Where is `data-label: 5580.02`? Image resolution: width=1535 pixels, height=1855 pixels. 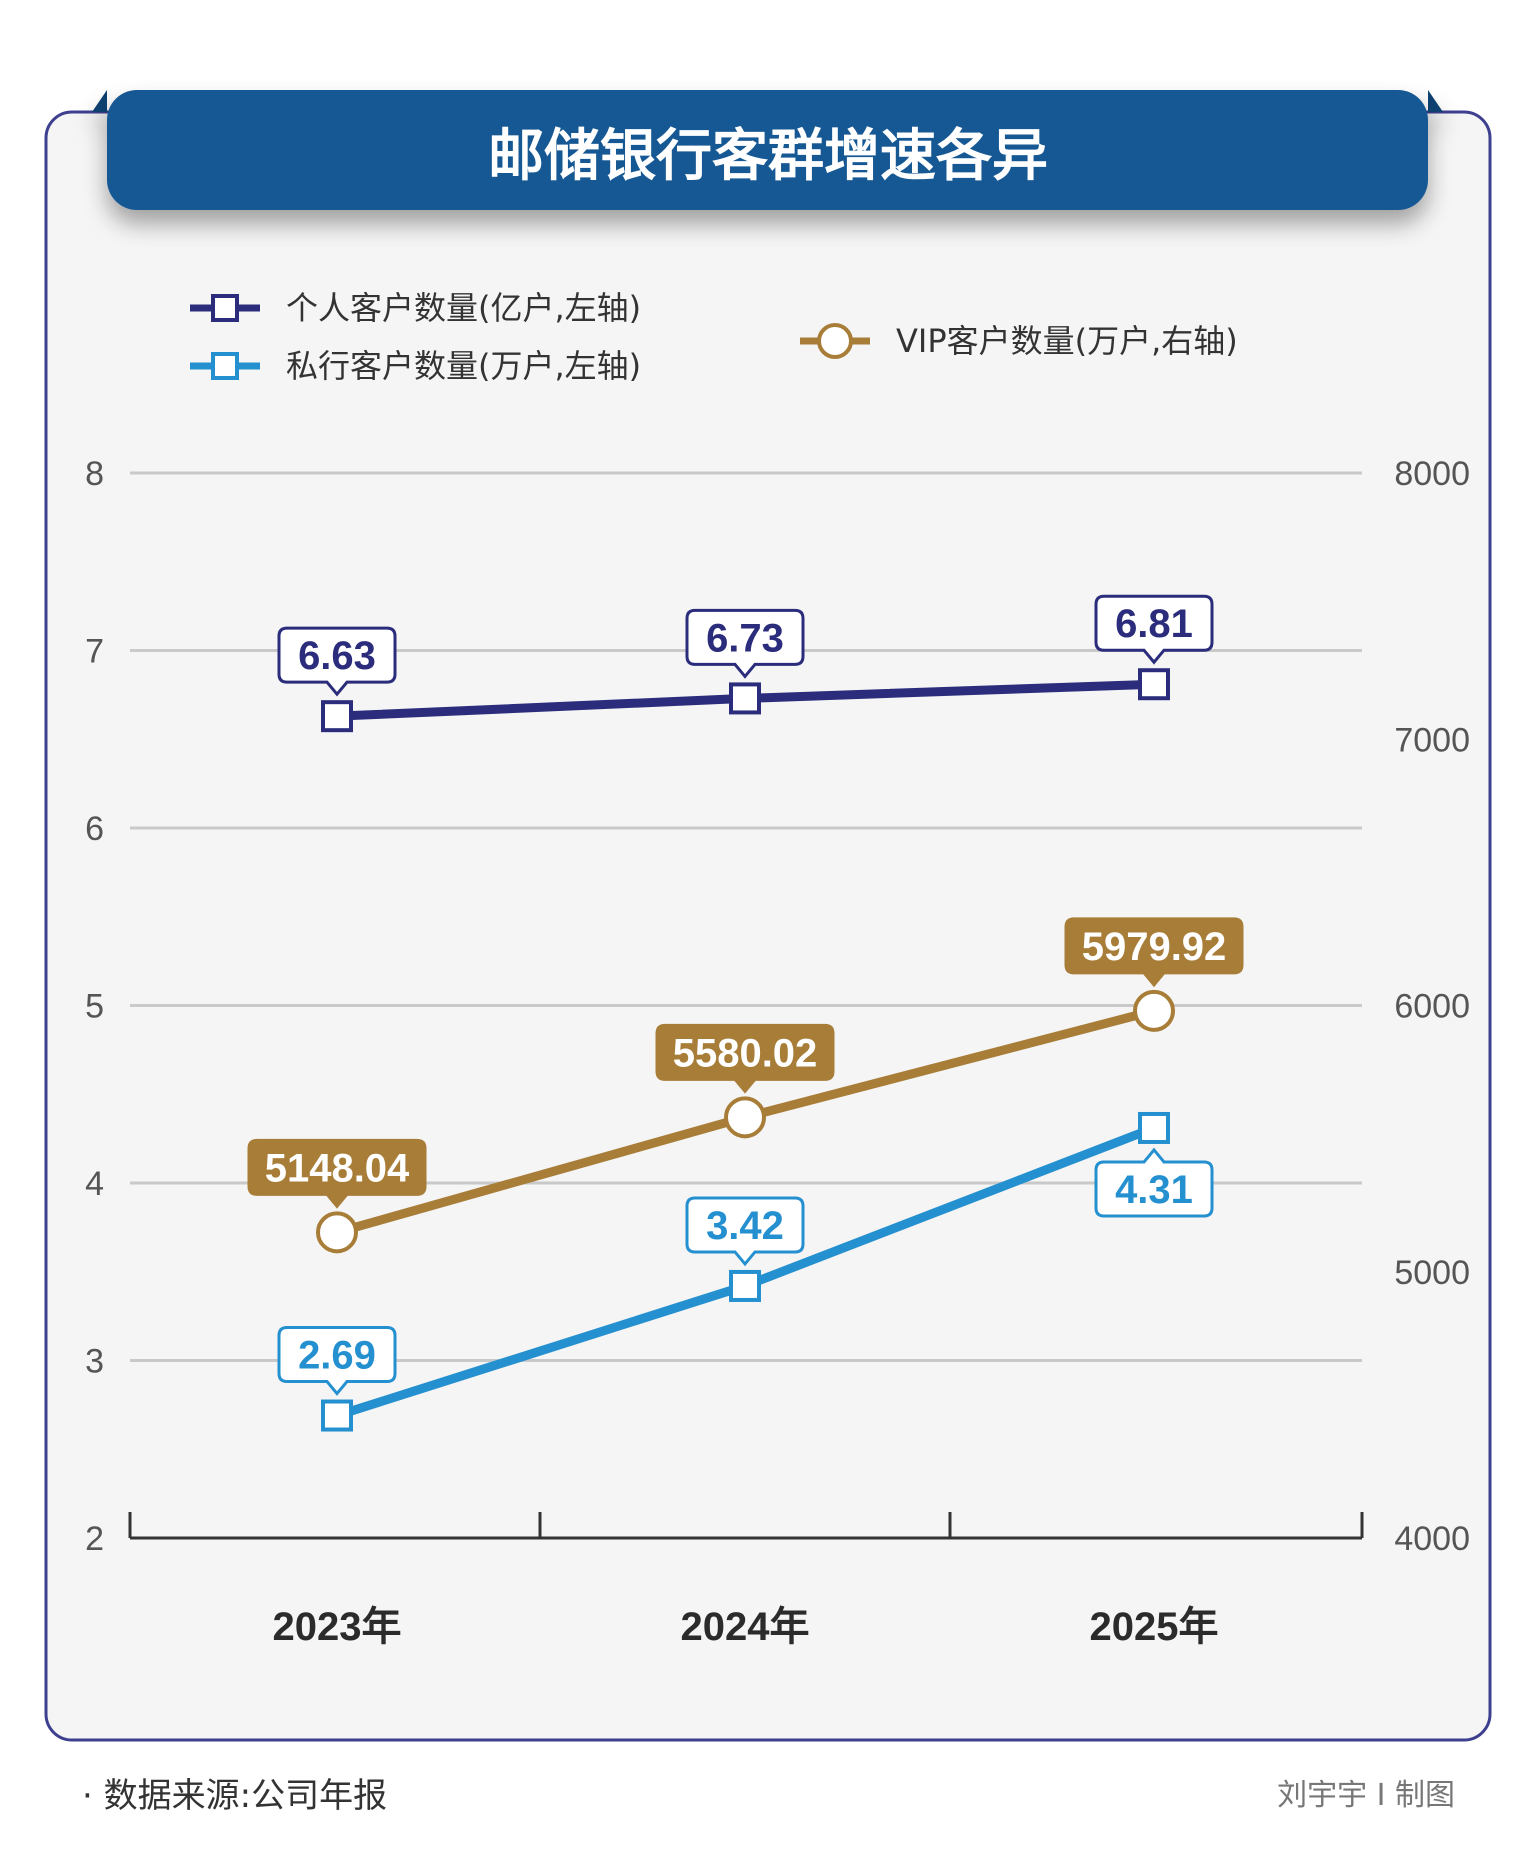
data-label: 5580.02 is located at coordinates (745, 1058).